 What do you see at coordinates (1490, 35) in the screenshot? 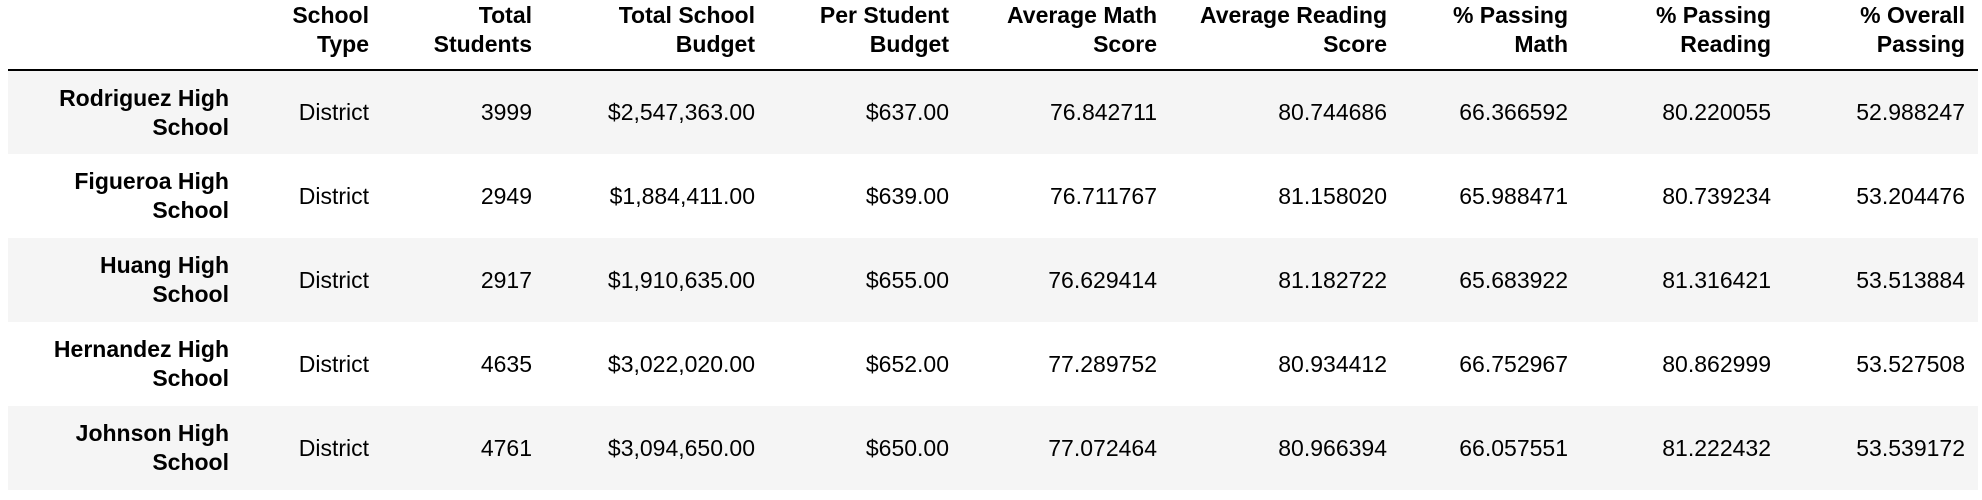
I see `column-header-pct-passing-math: % Passing Math` at bounding box center [1490, 35].